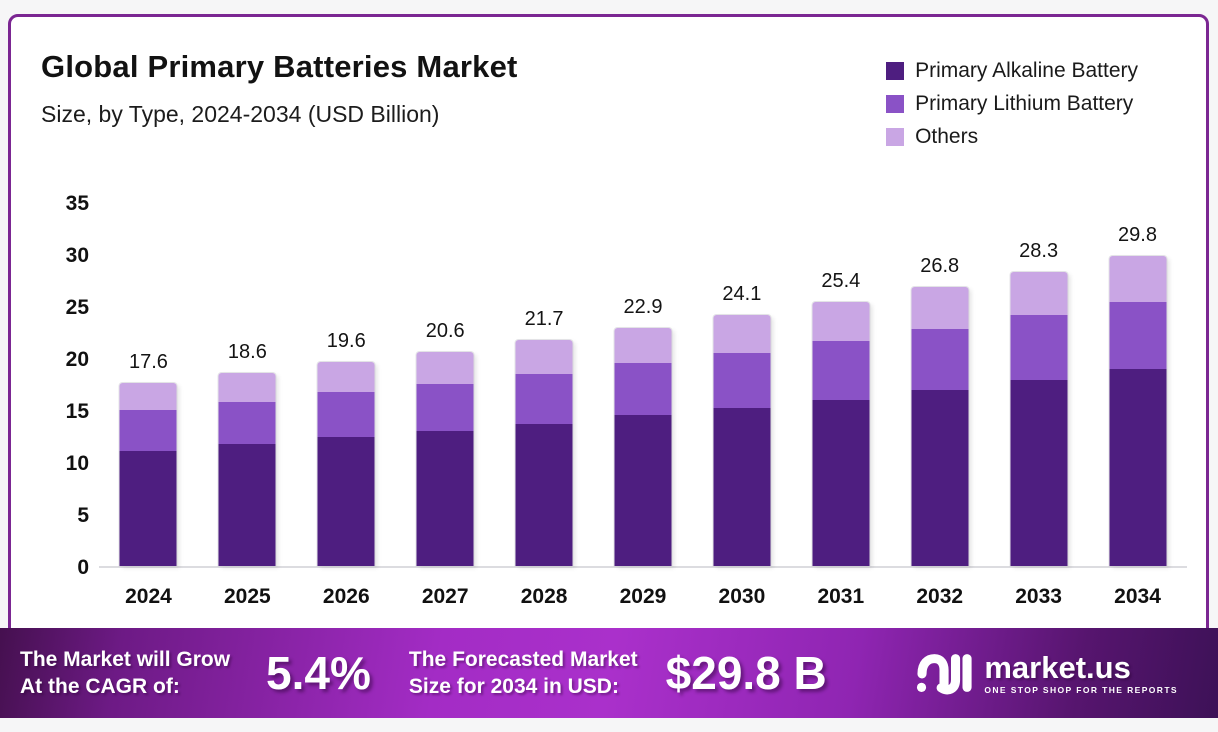 This screenshot has width=1218, height=732. What do you see at coordinates (1024, 103) in the screenshot?
I see `legend-label: Primary Lithium Battery` at bounding box center [1024, 103].